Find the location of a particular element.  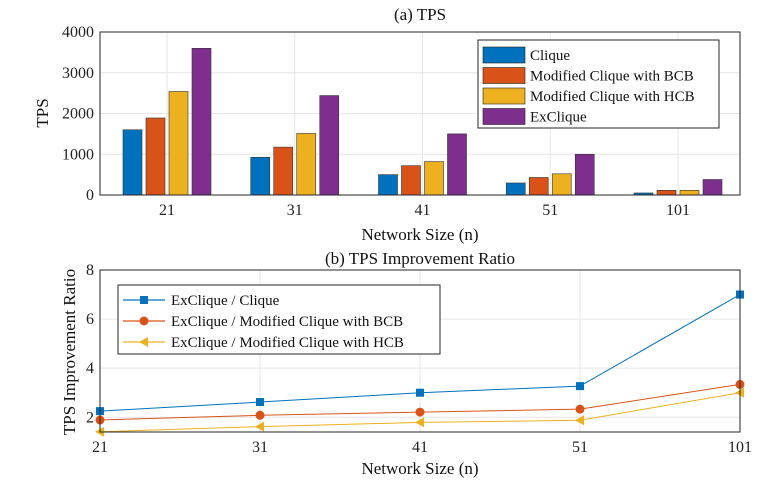

legend-label: ExClique is located at coordinates (558, 118).